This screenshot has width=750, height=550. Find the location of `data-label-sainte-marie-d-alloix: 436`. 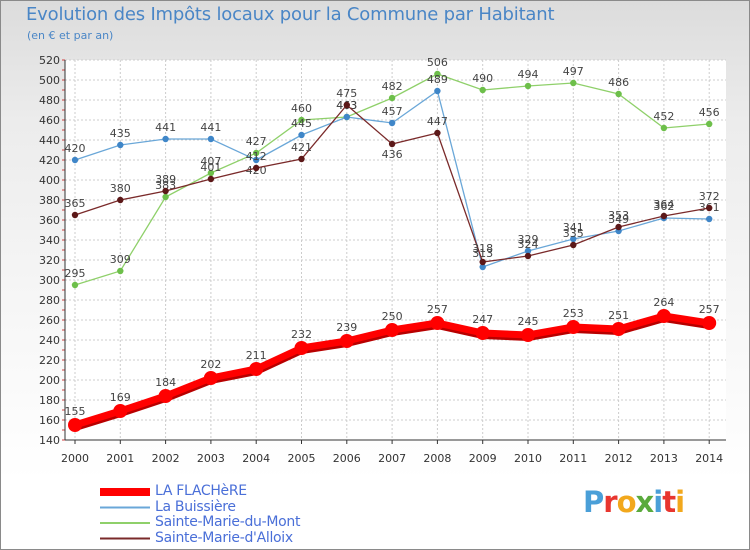

data-label-sainte-marie-d-alloix: 436 is located at coordinates (392, 154).